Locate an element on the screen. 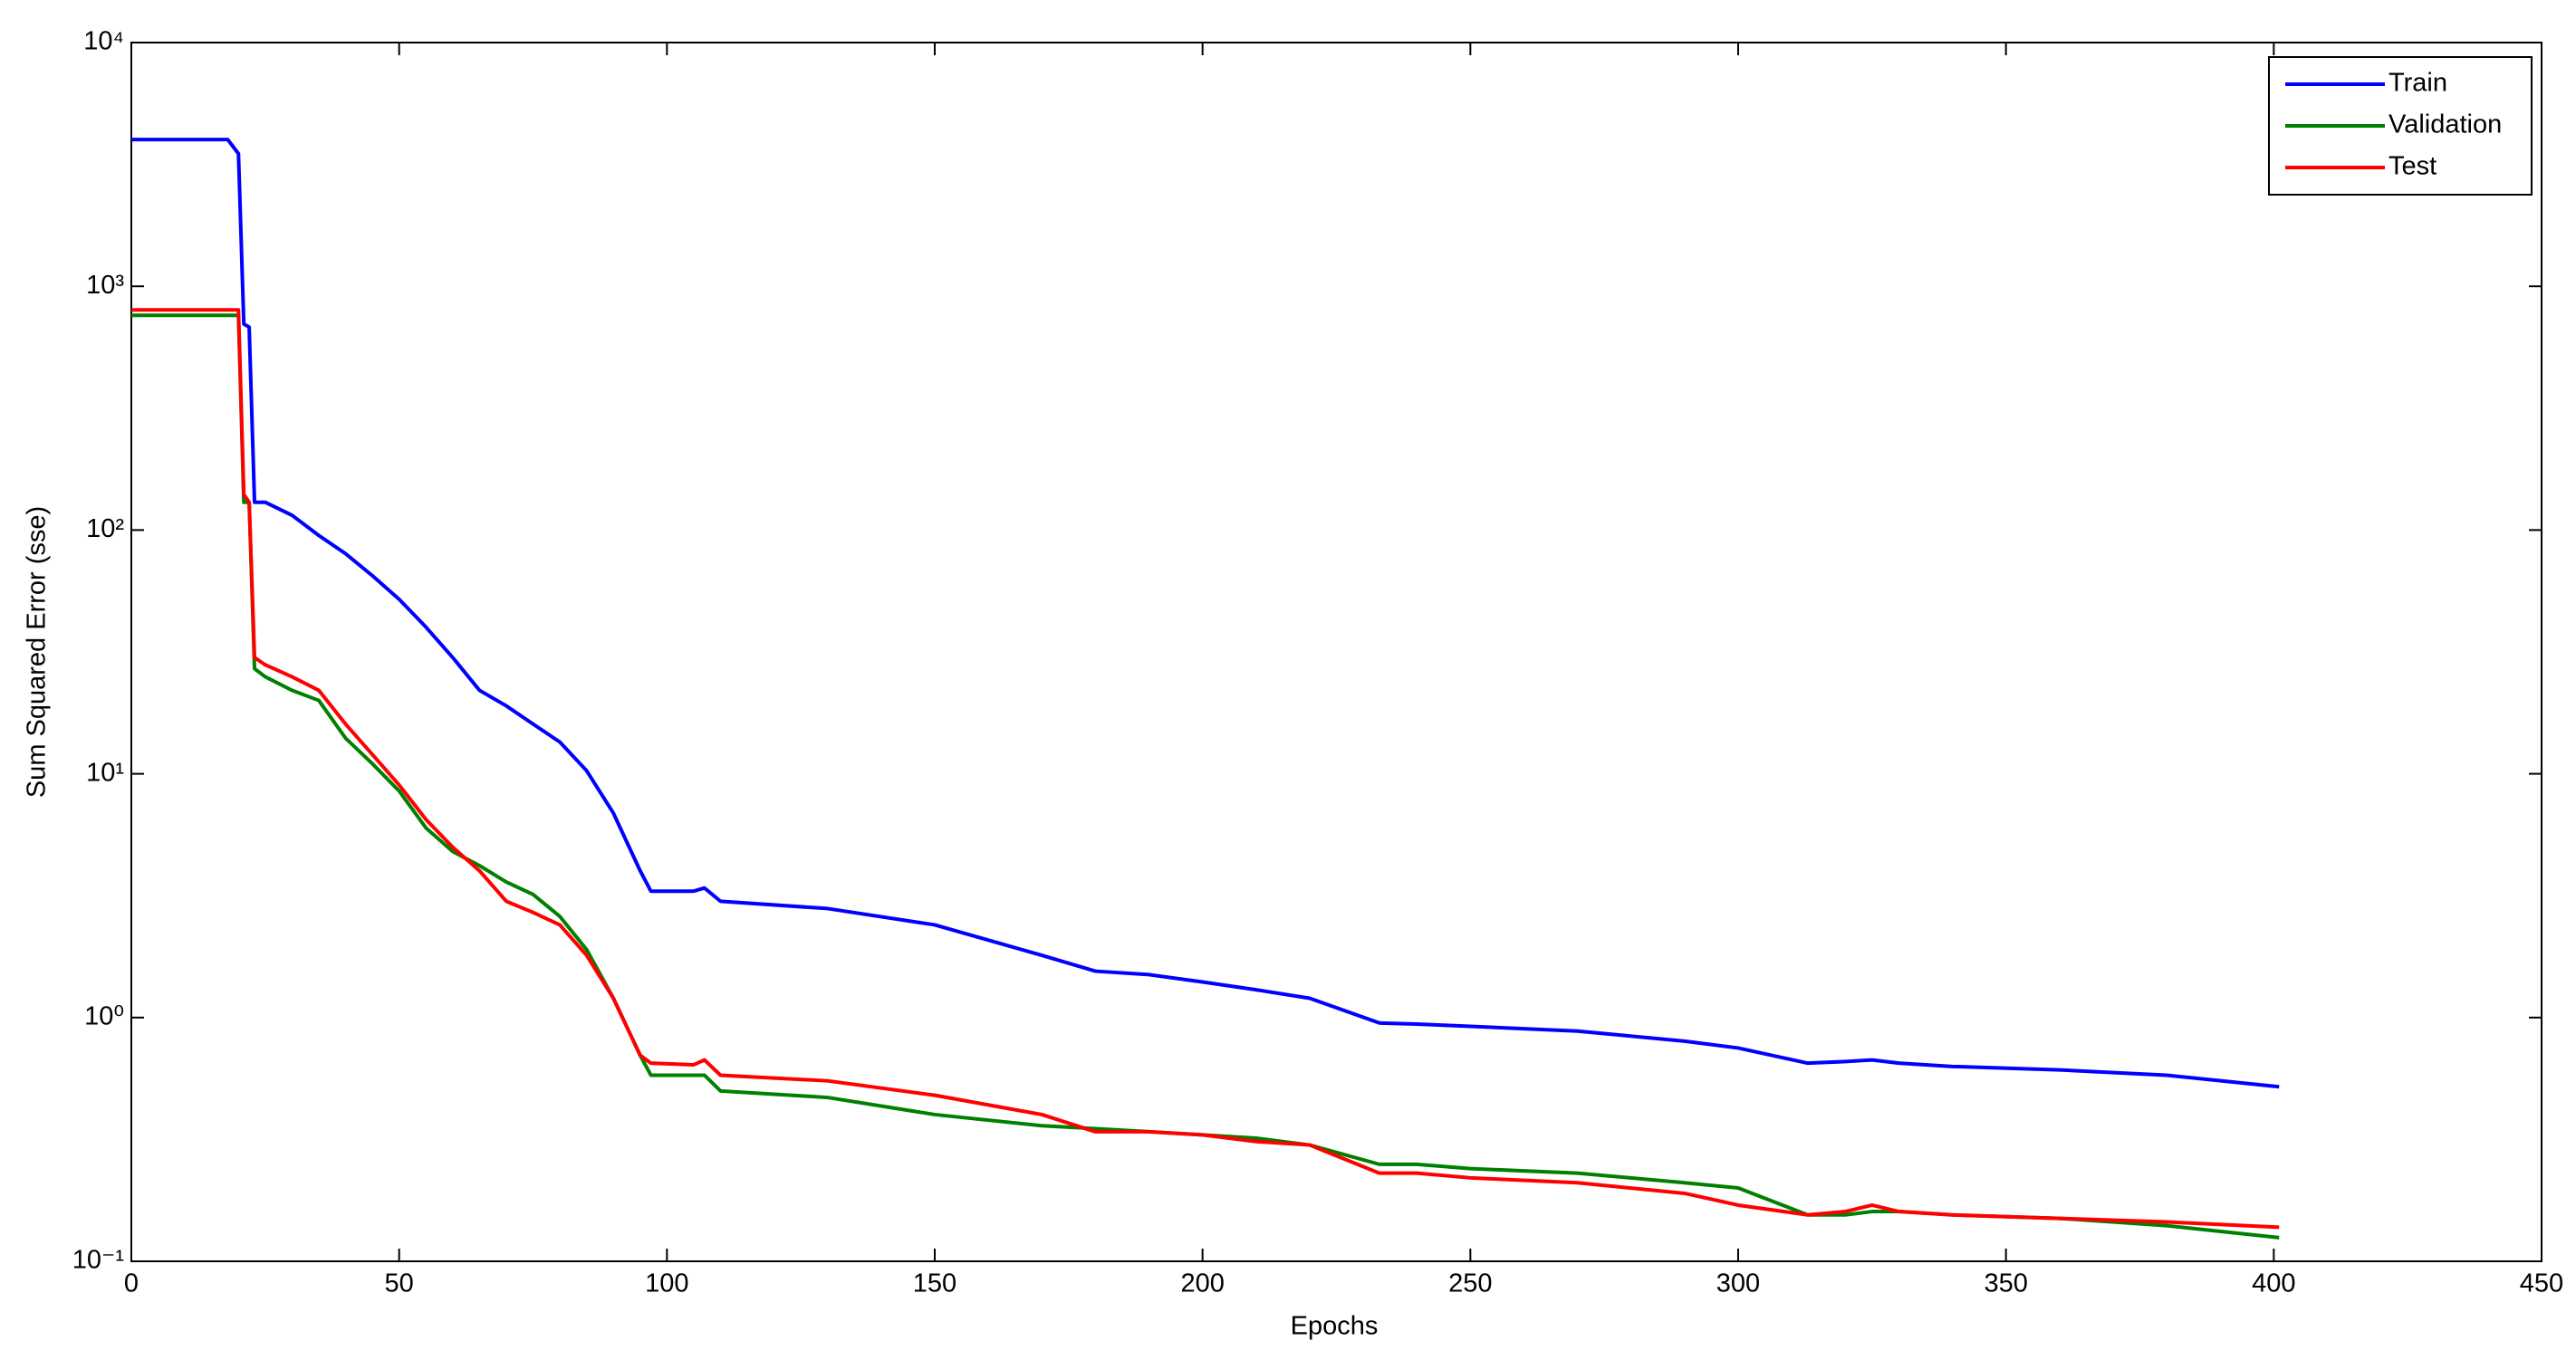  x-tick-label: 350 is located at coordinates (2005, 1283).